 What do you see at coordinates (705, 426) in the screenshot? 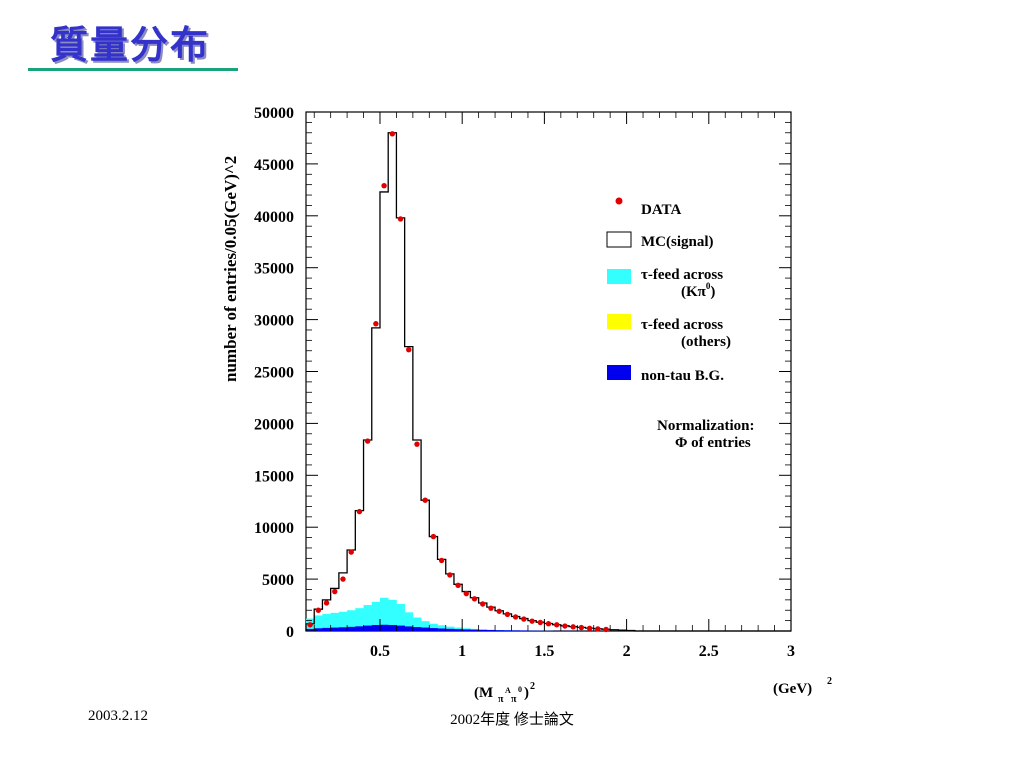
I see `annotation-line1: Normalization:` at bounding box center [705, 426].